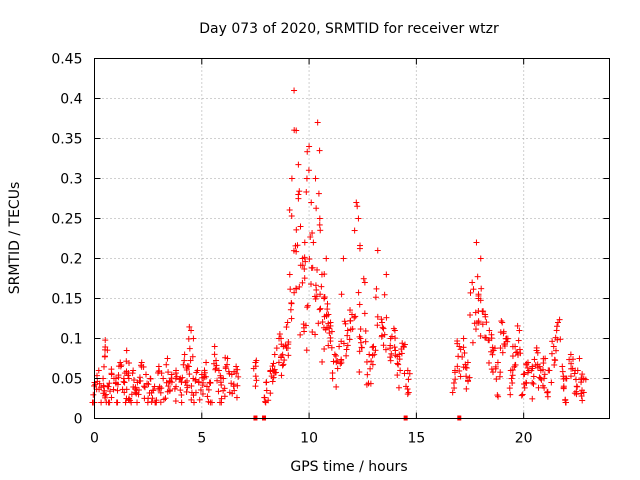 This screenshot has height=480, width=640. What do you see at coordinates (71, 100) in the screenshot?
I see `y-tick-label: 0.4` at bounding box center [71, 100].